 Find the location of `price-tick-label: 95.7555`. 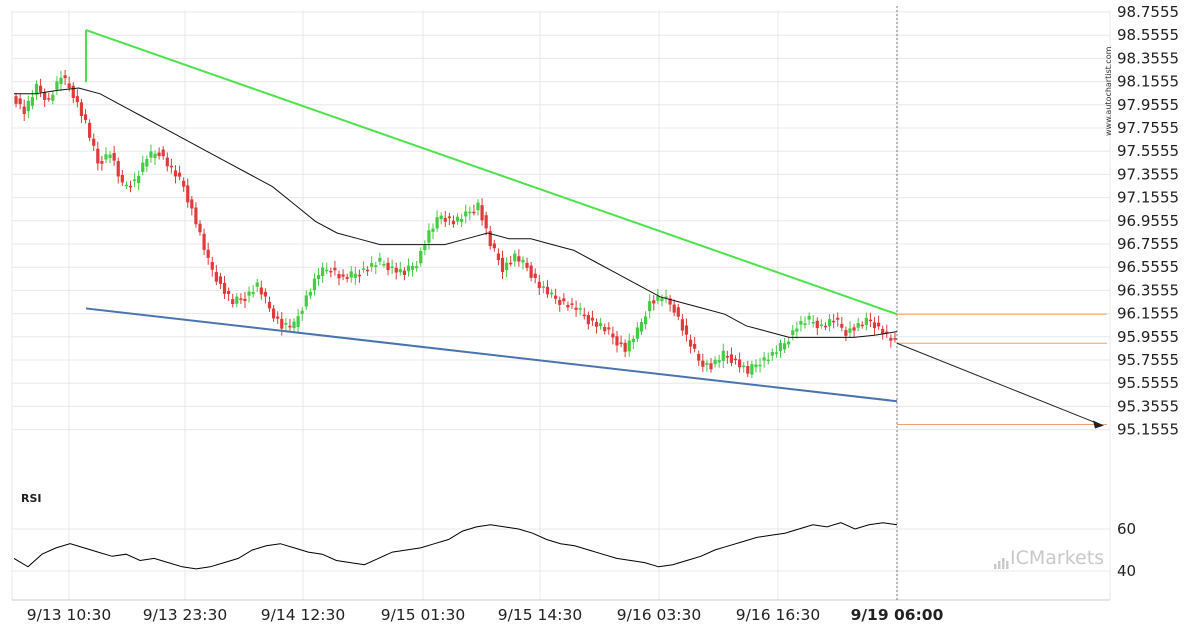

price-tick-label: 95.7555 is located at coordinates (1148, 360).